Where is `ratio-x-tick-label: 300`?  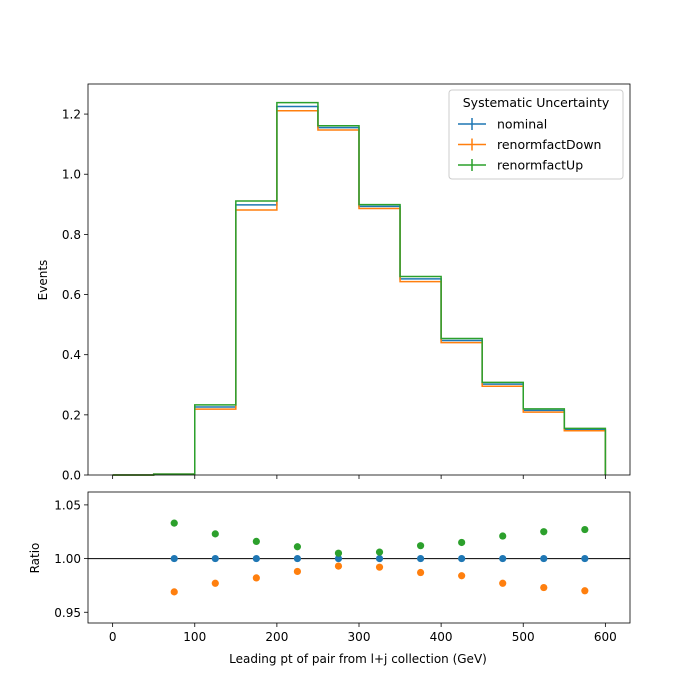 ratio-x-tick-label: 300 is located at coordinates (359, 637).